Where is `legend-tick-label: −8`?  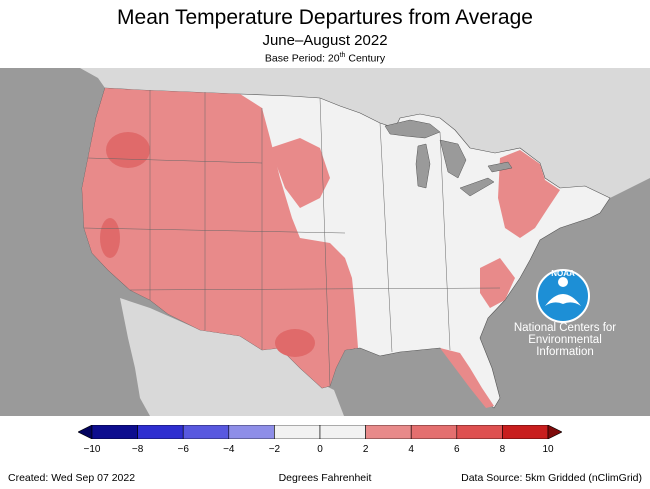 legend-tick-label: −8 is located at coordinates (137, 449).